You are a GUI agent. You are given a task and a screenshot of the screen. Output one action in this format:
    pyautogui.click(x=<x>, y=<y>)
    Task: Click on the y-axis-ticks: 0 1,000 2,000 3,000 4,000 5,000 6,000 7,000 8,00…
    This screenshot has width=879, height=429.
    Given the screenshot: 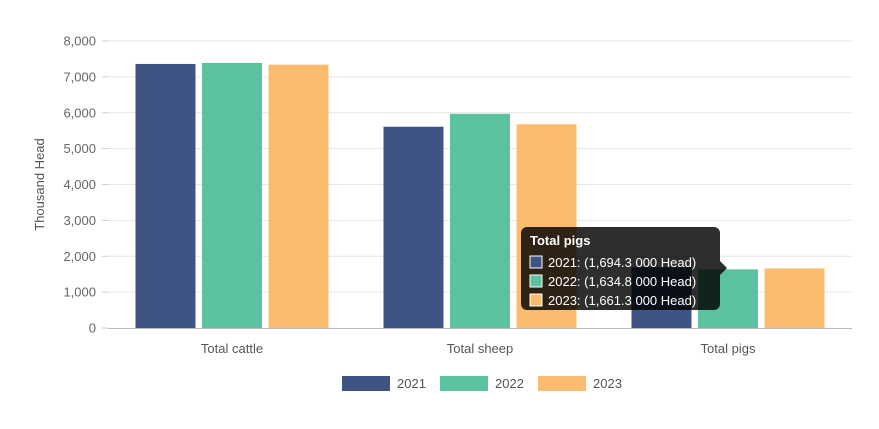 What is the action you would take?
    pyautogui.click(x=79, y=185)
    